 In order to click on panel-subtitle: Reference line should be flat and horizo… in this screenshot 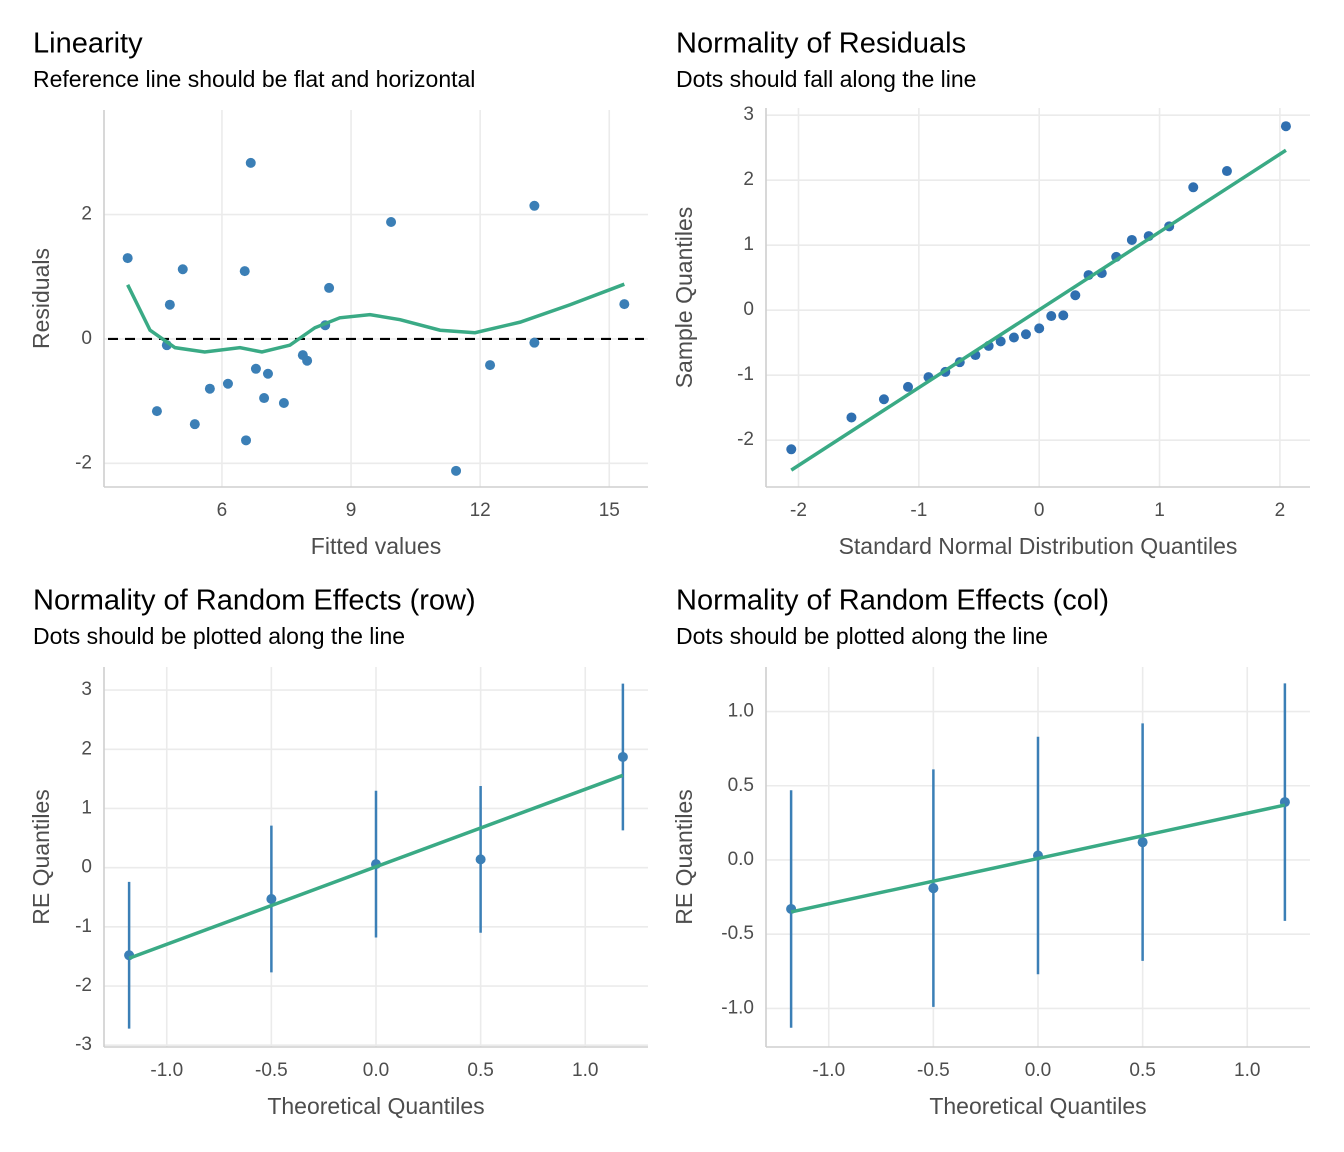, I will do `click(254, 79)`.